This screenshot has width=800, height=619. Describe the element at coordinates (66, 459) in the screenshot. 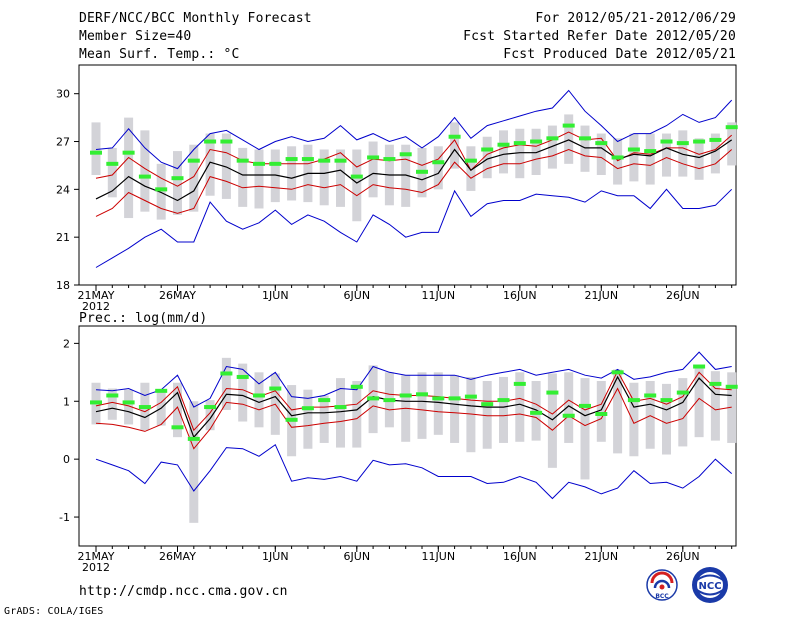

I see `y-tick-label: 0` at that location.